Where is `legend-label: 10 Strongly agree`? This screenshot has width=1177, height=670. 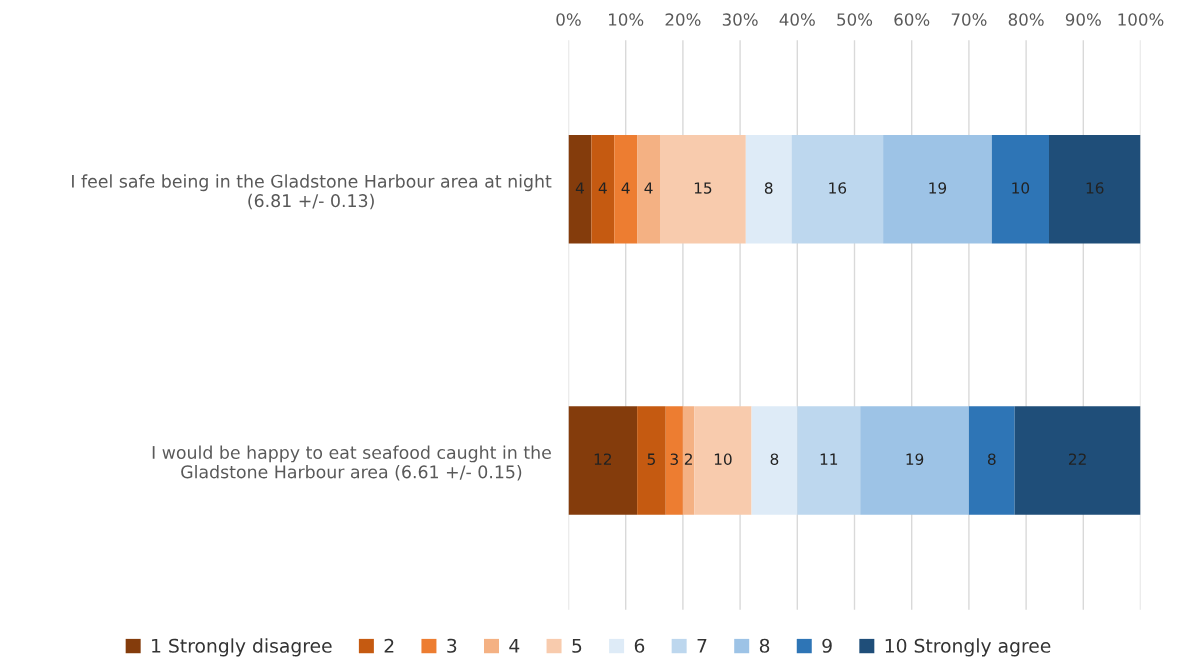 legend-label: 10 Strongly agree is located at coordinates (968, 647).